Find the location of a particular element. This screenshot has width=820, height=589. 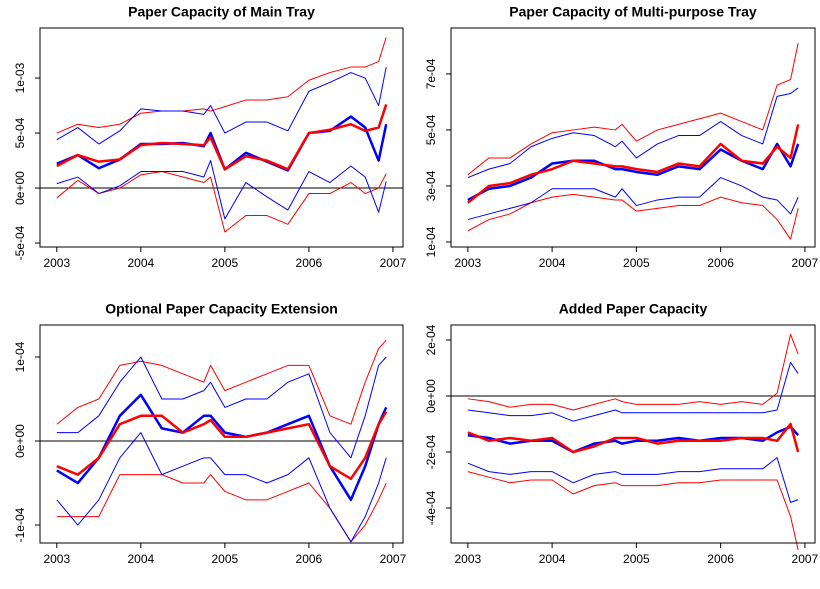

panel-title: Paper Capacity of Main Tray is located at coordinates (221, 12).